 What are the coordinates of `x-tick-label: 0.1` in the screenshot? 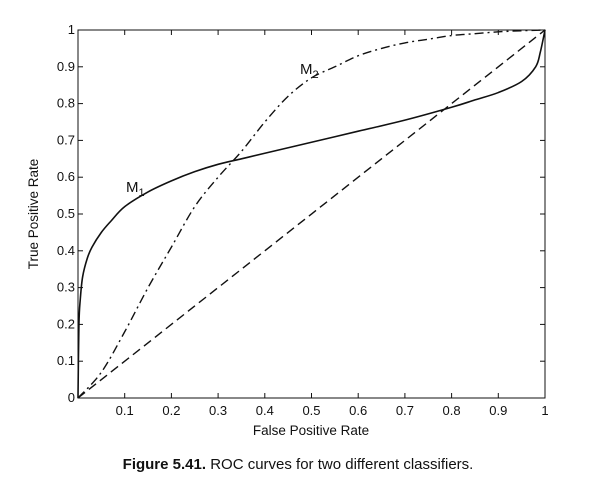 It's located at (125, 410).